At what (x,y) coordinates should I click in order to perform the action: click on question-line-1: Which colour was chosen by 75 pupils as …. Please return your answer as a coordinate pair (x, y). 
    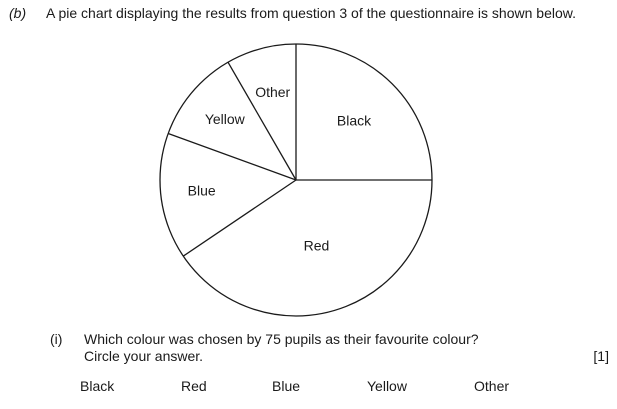
    Looking at the image, I should click on (281, 339).